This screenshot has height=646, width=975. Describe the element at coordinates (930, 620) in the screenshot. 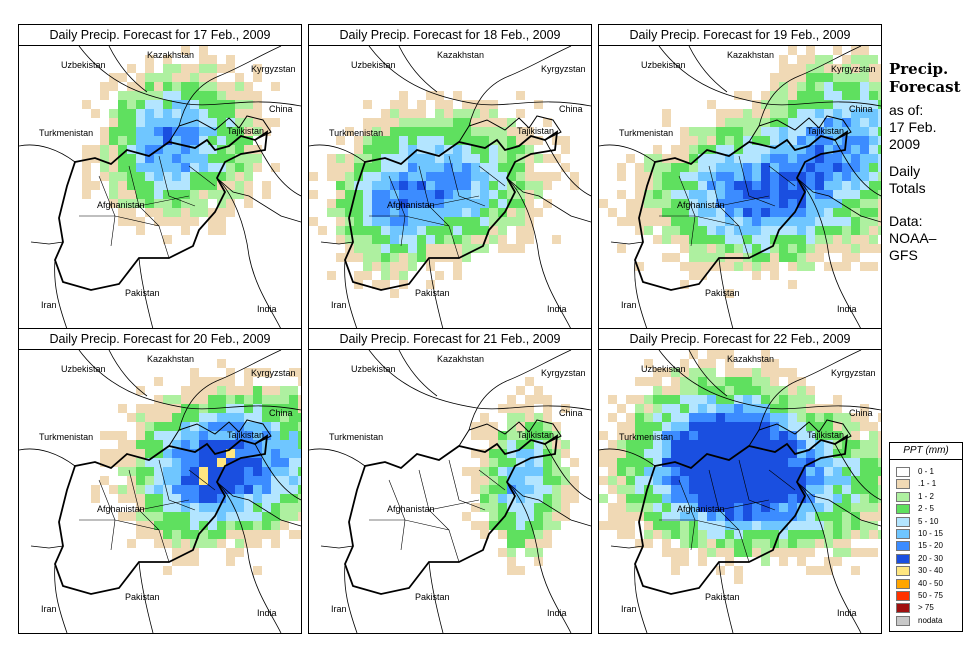

I see `legend-label: nodata` at that location.